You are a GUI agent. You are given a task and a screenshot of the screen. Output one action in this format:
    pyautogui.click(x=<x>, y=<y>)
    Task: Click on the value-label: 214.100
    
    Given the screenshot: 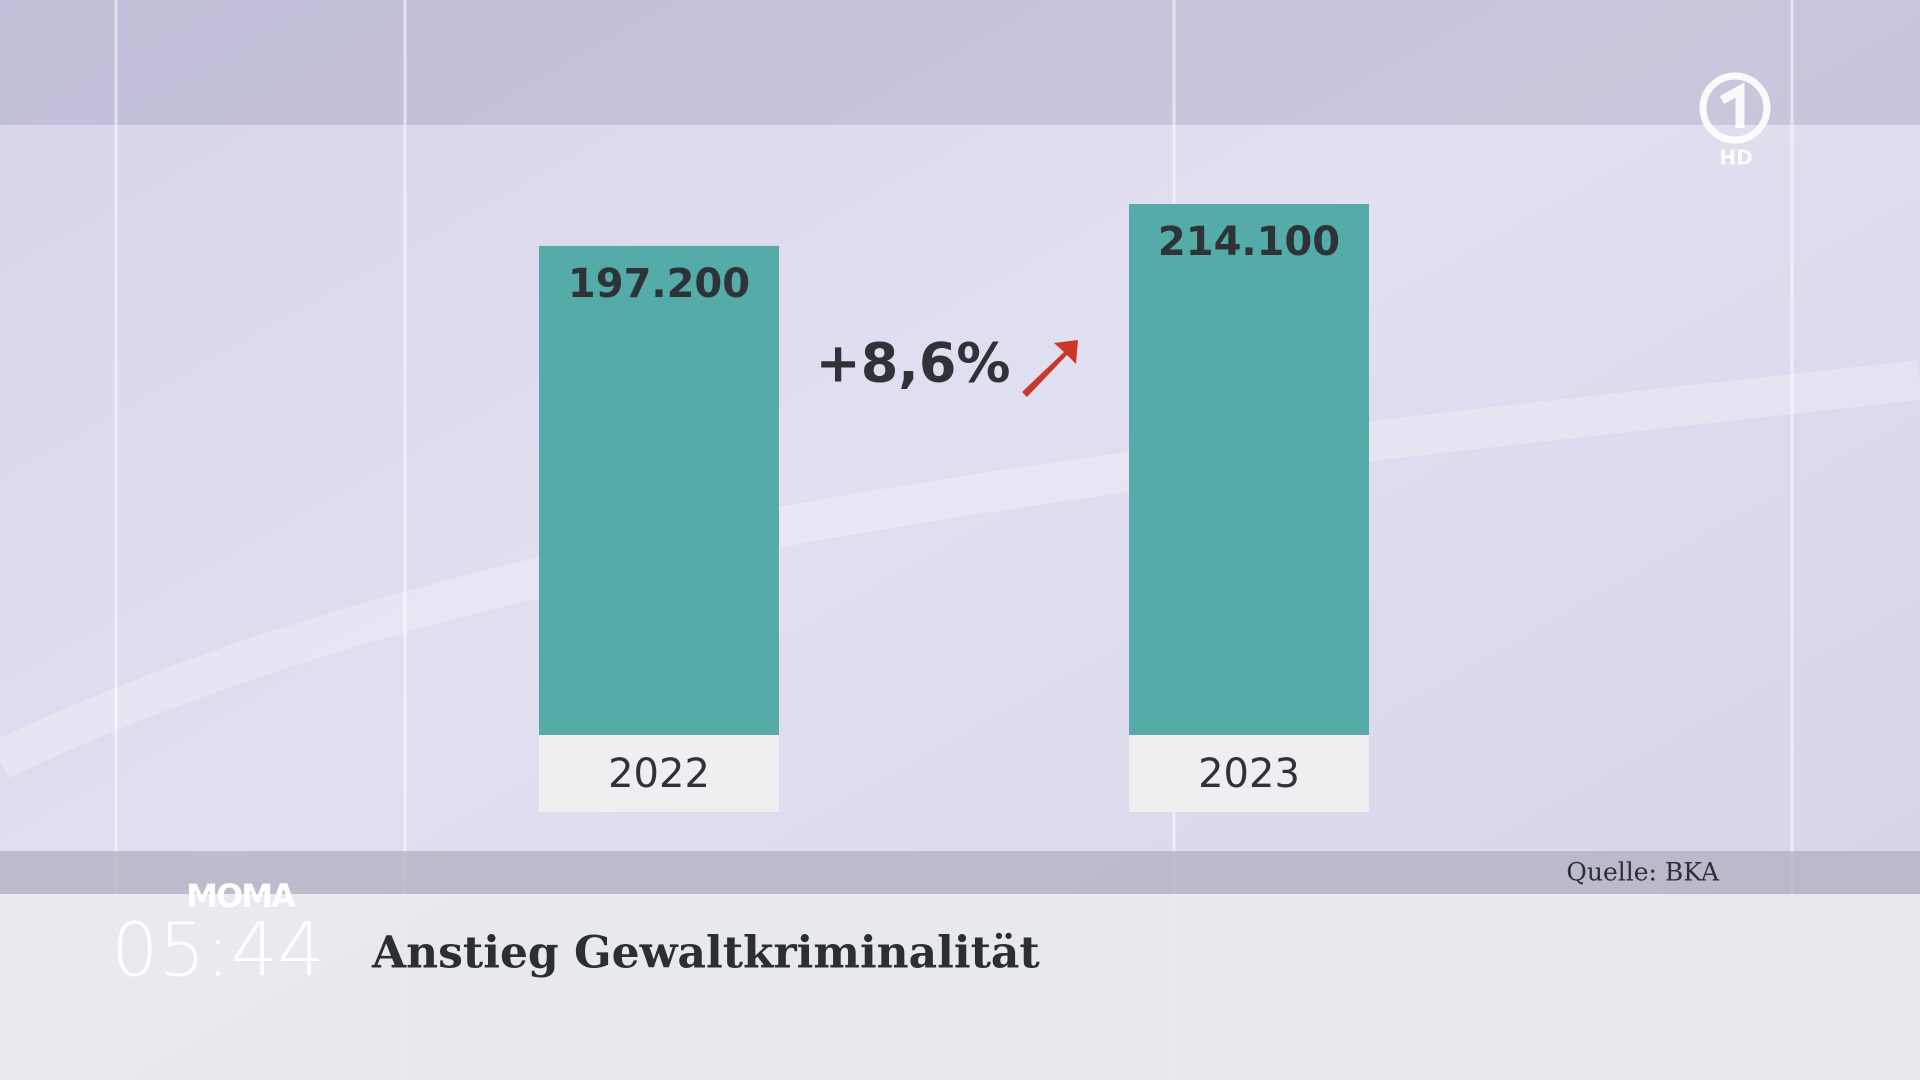 What is the action you would take?
    pyautogui.click(x=1249, y=242)
    